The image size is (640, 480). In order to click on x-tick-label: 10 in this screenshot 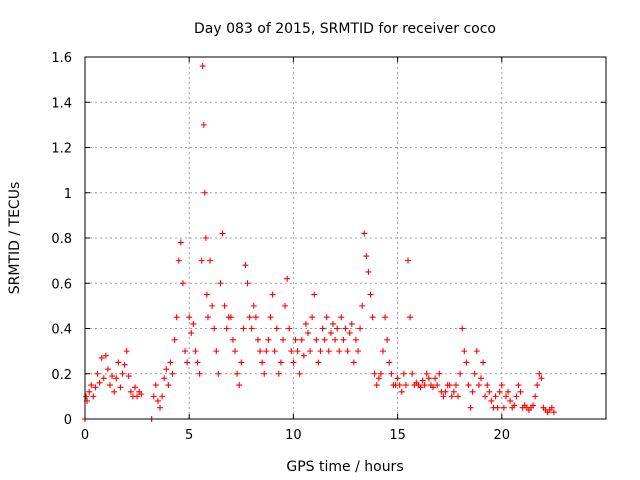, I will do `click(293, 435)`.